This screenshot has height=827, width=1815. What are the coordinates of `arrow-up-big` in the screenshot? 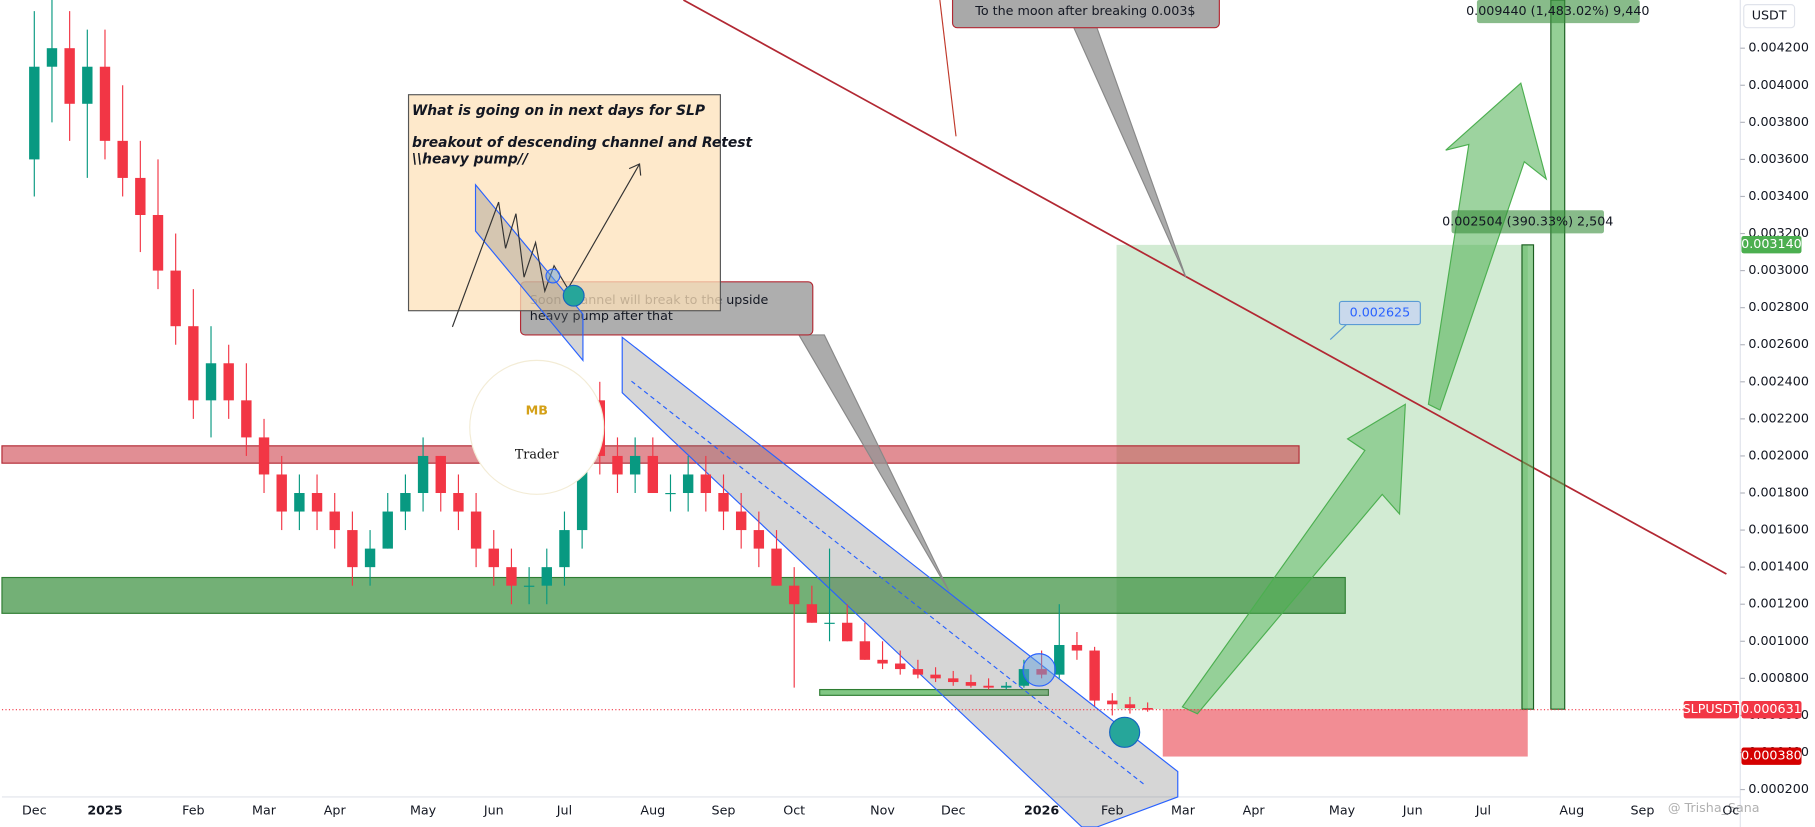 It's located at (1487, 246).